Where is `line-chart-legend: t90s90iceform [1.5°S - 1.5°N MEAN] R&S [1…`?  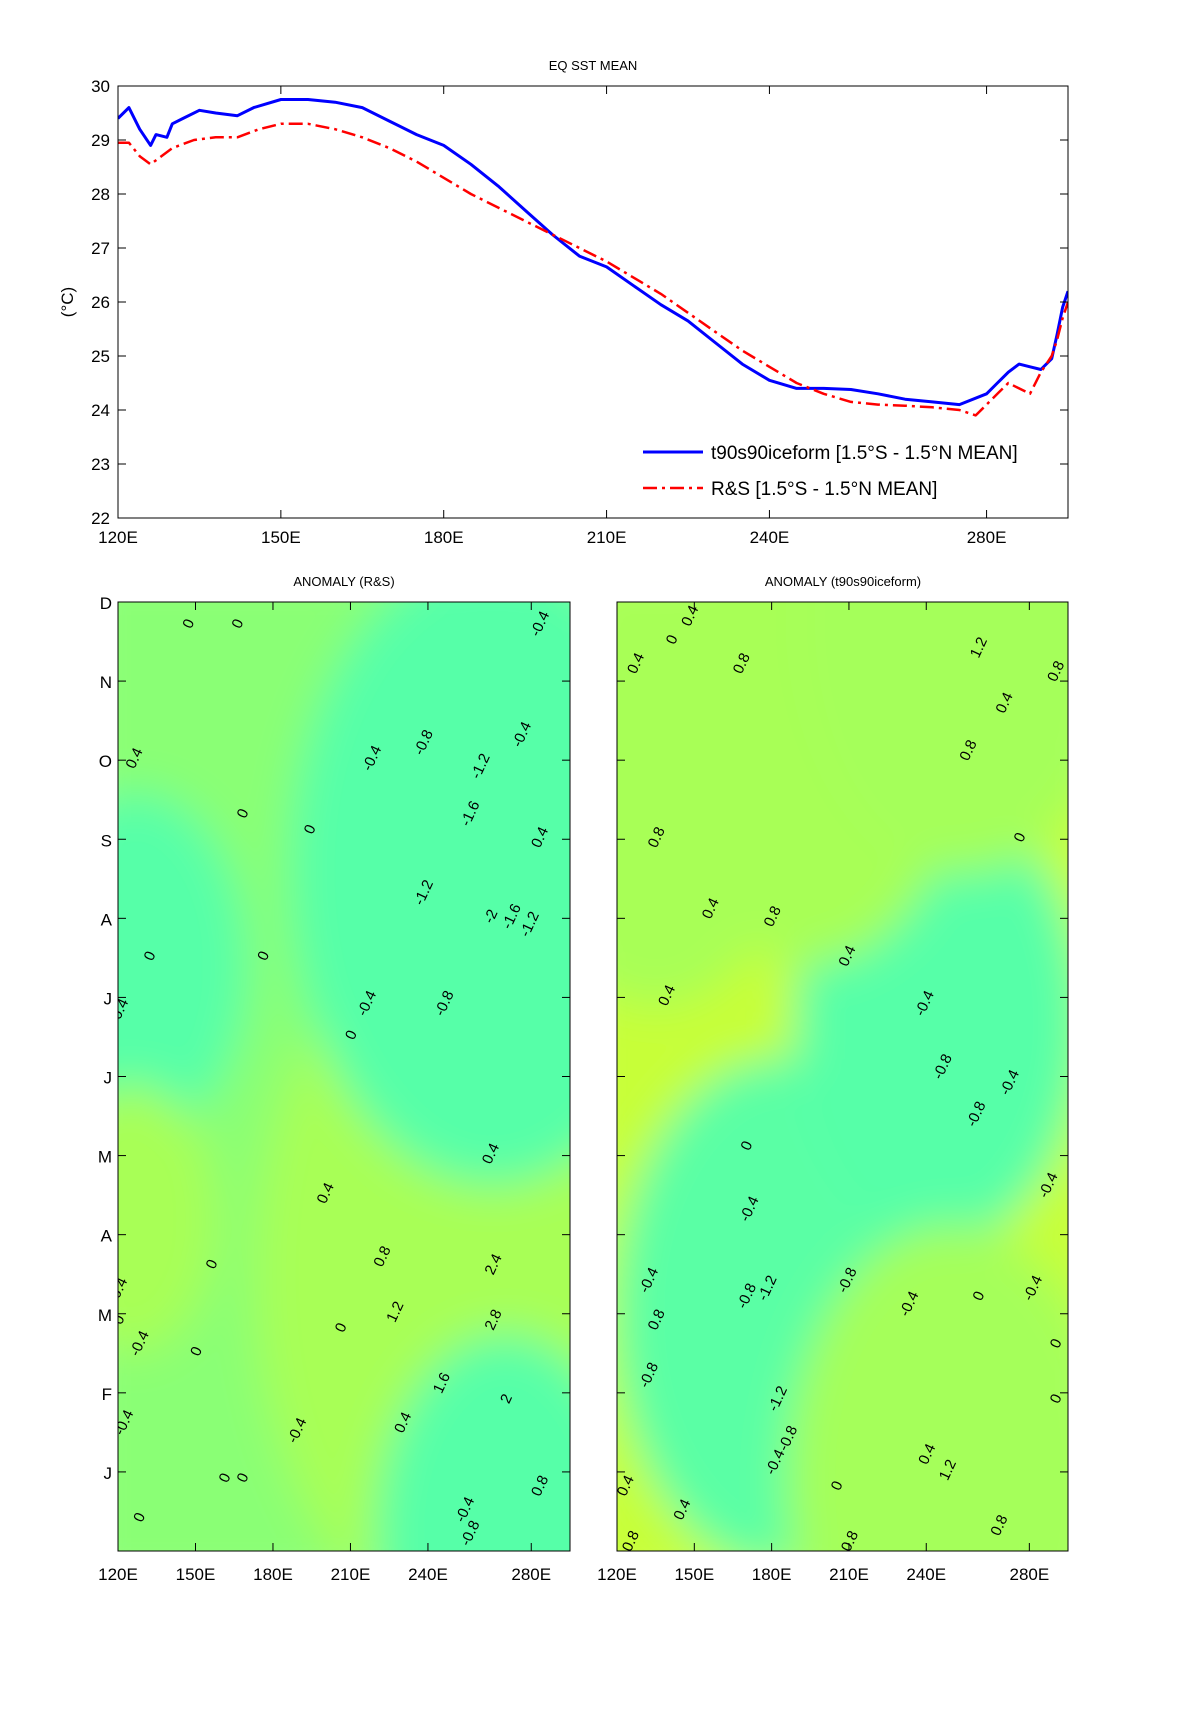 line-chart-legend: t90s90iceform [1.5°S - 1.5°N MEAN] R&S [1… is located at coordinates (830, 471).